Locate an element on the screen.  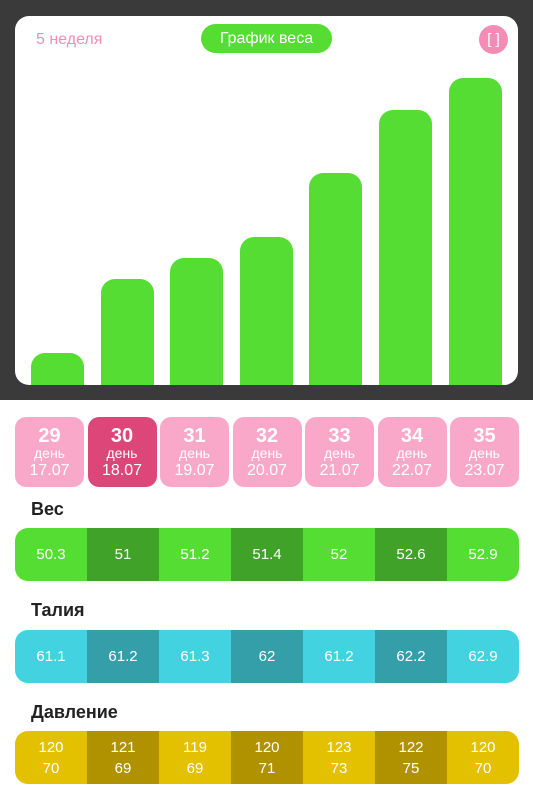
waist-cell: 61.3 is located at coordinates (195, 656).